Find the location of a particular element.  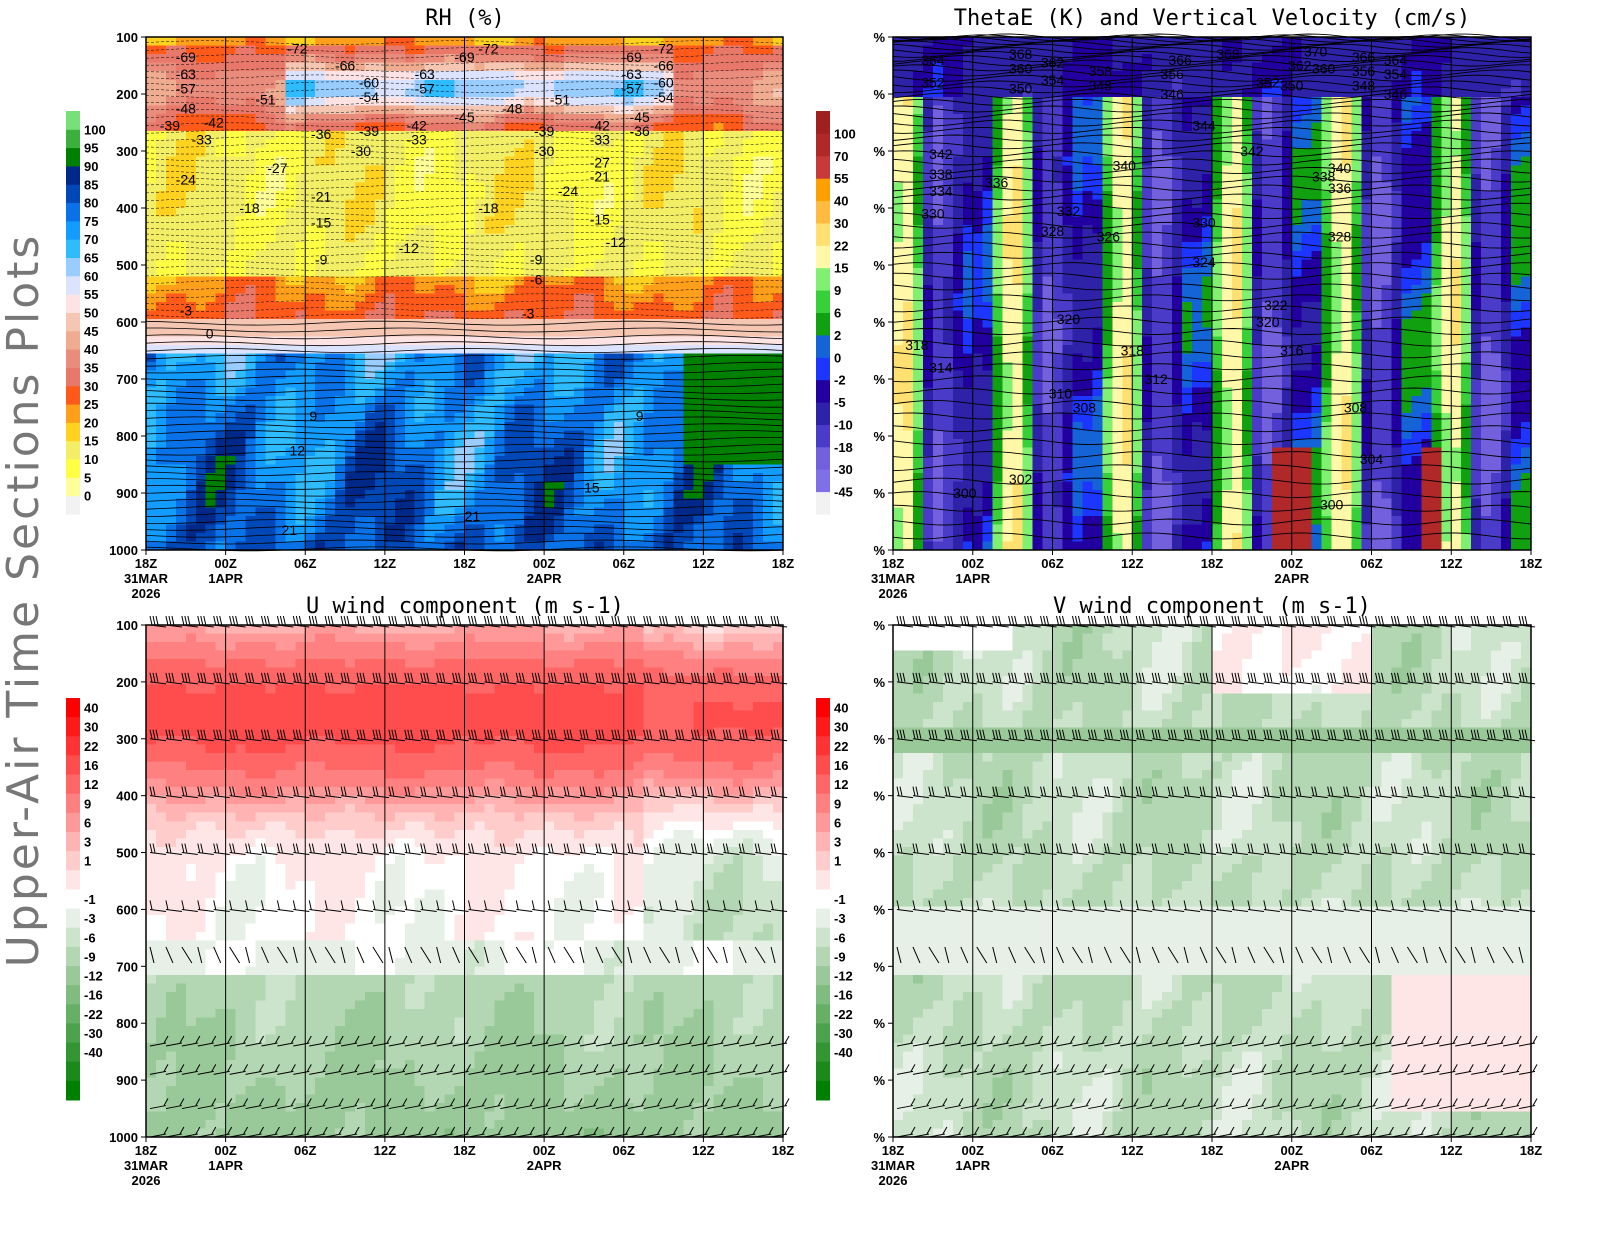

contour-line is located at coordinates (464, 296).